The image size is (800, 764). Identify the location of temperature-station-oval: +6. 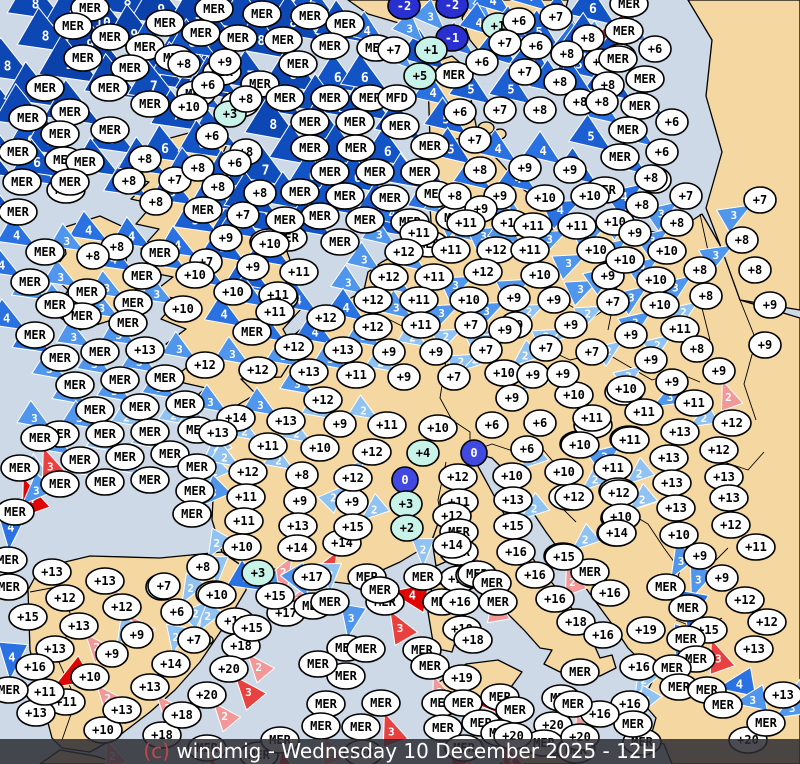
(527, 449).